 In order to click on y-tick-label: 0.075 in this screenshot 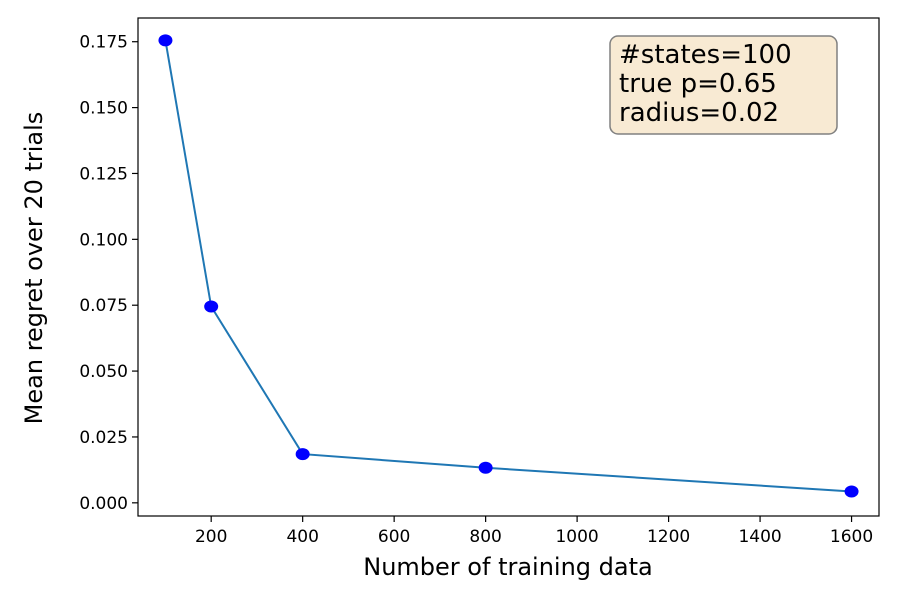, I will do `click(103, 306)`.